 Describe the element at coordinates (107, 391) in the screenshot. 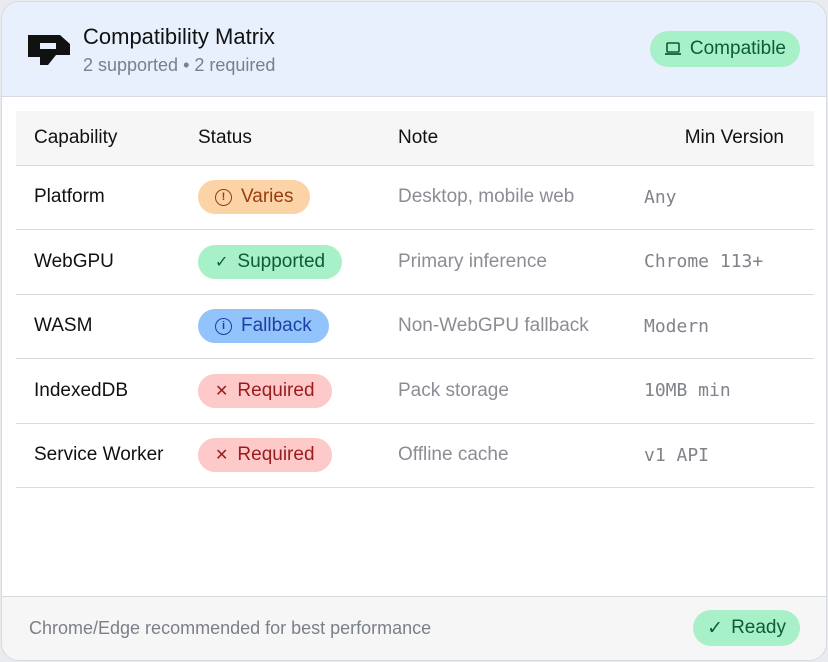

I see `capability-cell: IndexedDB` at that location.